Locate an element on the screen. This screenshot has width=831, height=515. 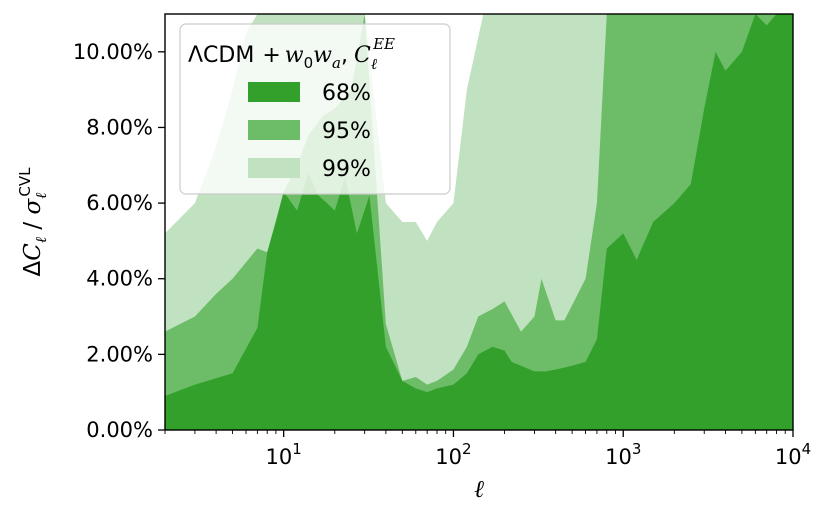
y-tick-label: 0.00% is located at coordinates (119, 430).